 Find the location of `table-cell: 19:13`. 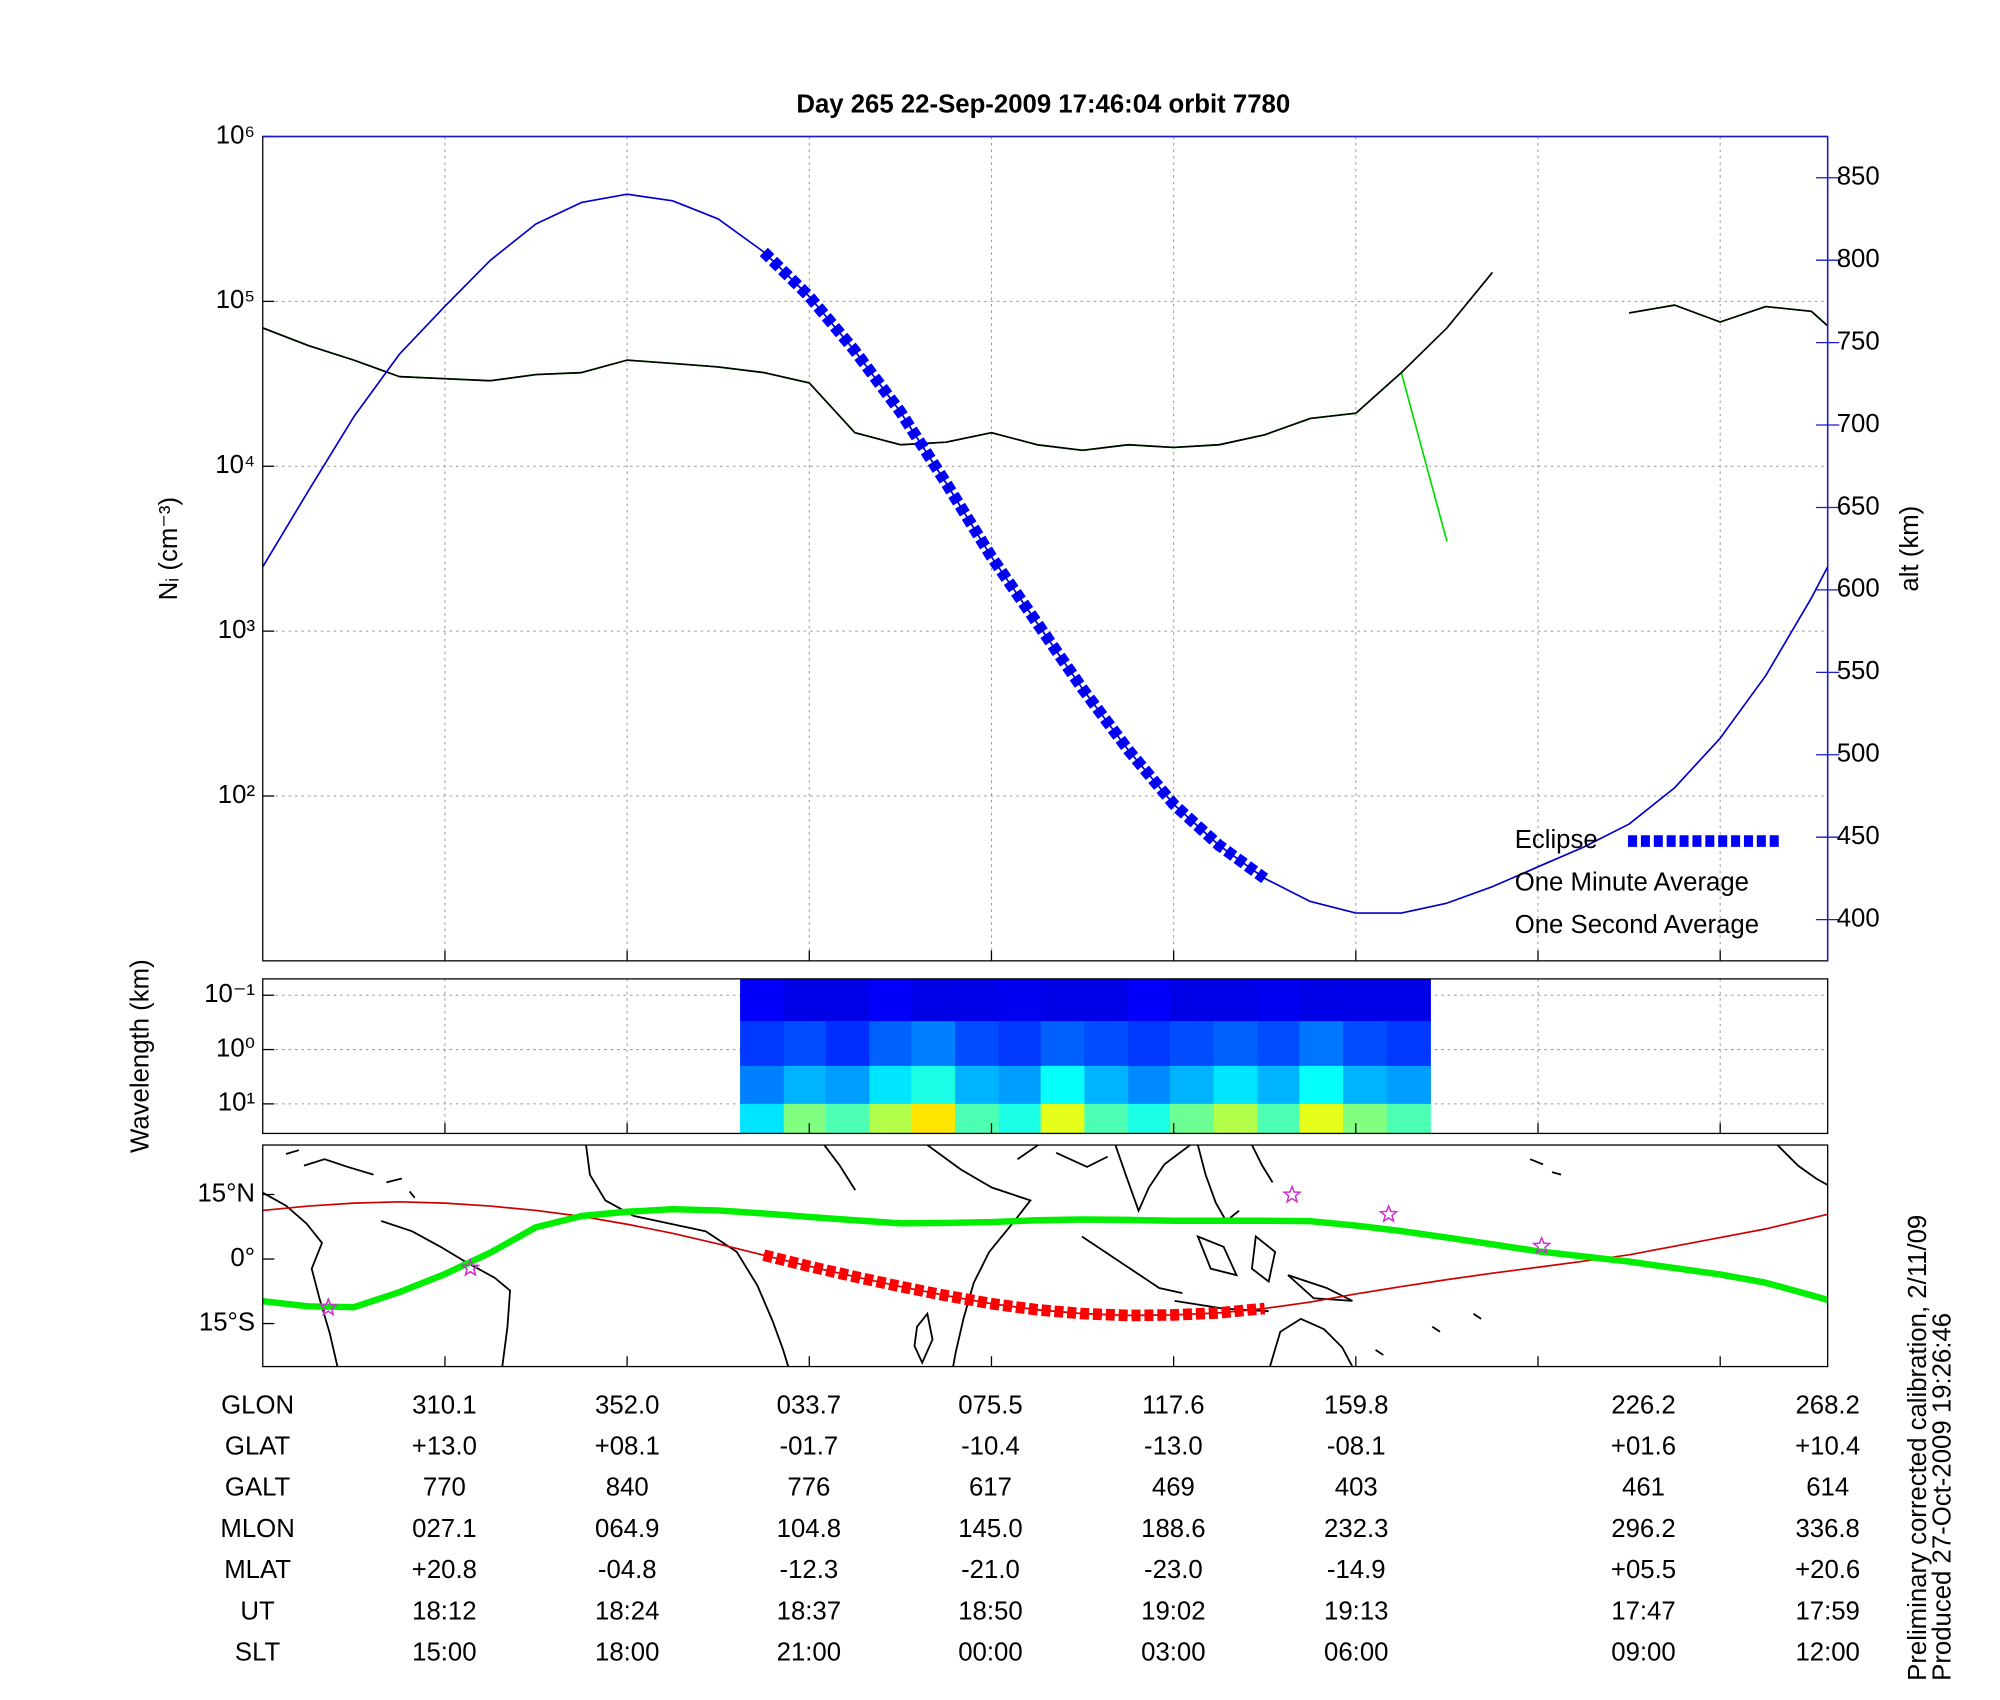

table-cell: 19:13 is located at coordinates (1356, 1611).